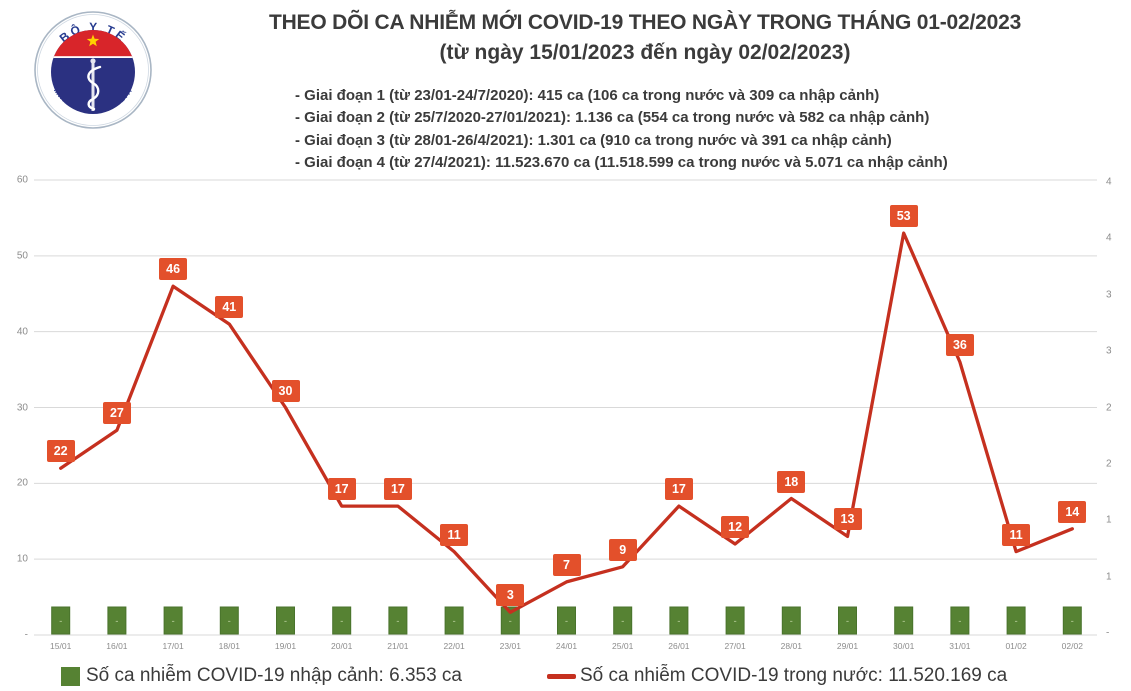 The height and width of the screenshot is (691, 1131). Describe the element at coordinates (274, 675) in the screenshot. I see `legend-imported-label: Số ca nhiễm COVID-19 nhập cảnh: 6.353 ca` at that location.